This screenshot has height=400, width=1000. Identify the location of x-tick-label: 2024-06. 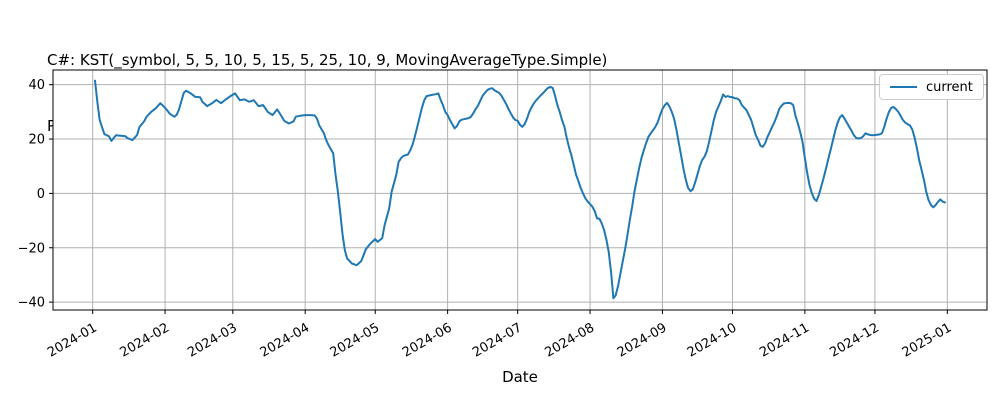
(427, 340).